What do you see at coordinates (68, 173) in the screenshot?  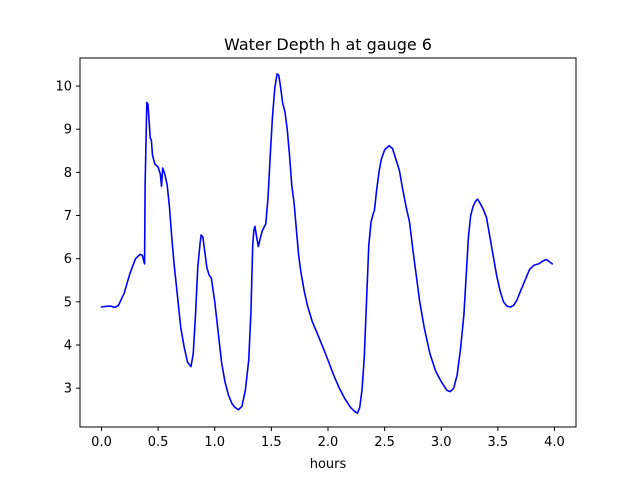 I see `y-tick-label: 8` at bounding box center [68, 173].